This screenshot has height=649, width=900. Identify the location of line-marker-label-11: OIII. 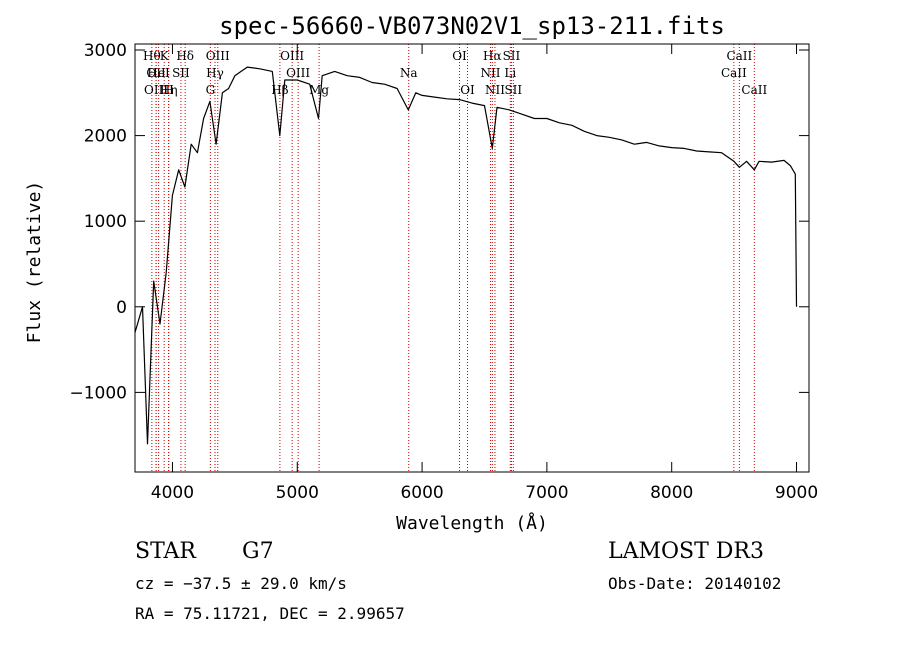
(218, 56).